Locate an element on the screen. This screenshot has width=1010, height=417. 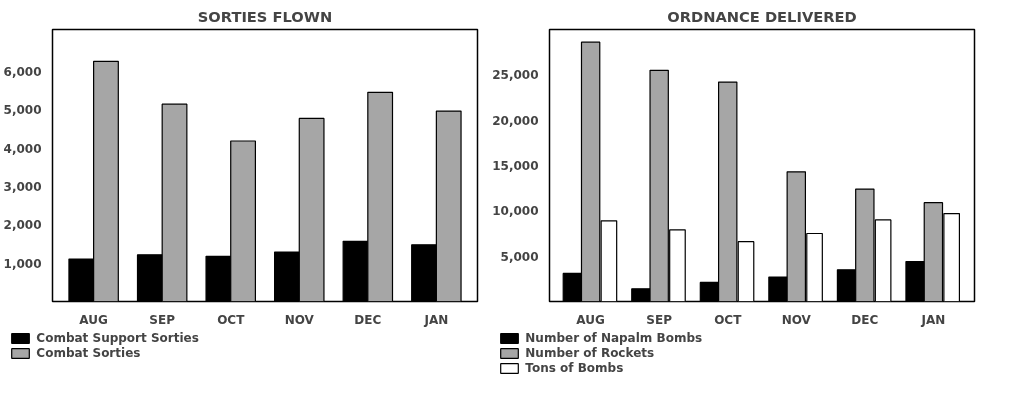
legend-label: Combat Support Sorties is located at coordinates (117, 338).